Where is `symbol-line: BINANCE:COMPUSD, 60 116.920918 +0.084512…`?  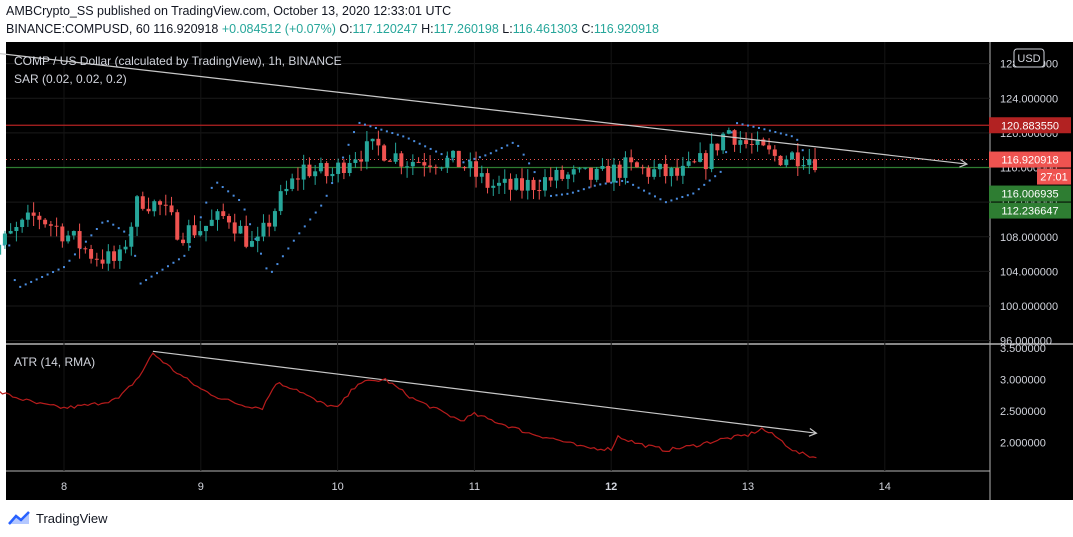 symbol-line: BINANCE:COMPUSD, 60 116.920918 +0.084512… is located at coordinates (332, 29).